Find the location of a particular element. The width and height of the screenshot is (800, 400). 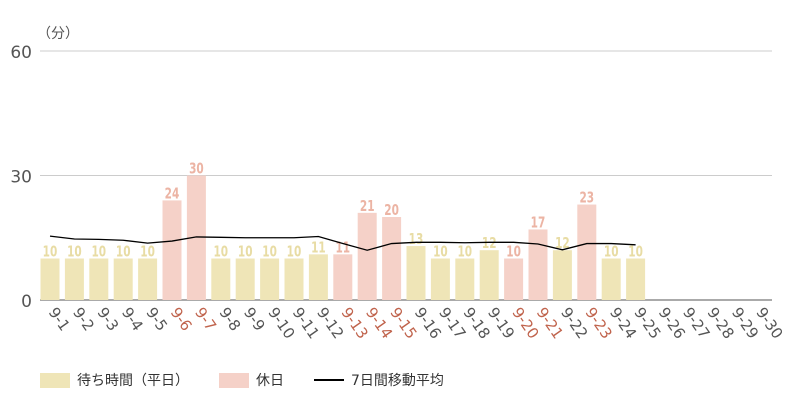

x-tick-label-9-17: 9-17 is located at coordinates (452, 323).